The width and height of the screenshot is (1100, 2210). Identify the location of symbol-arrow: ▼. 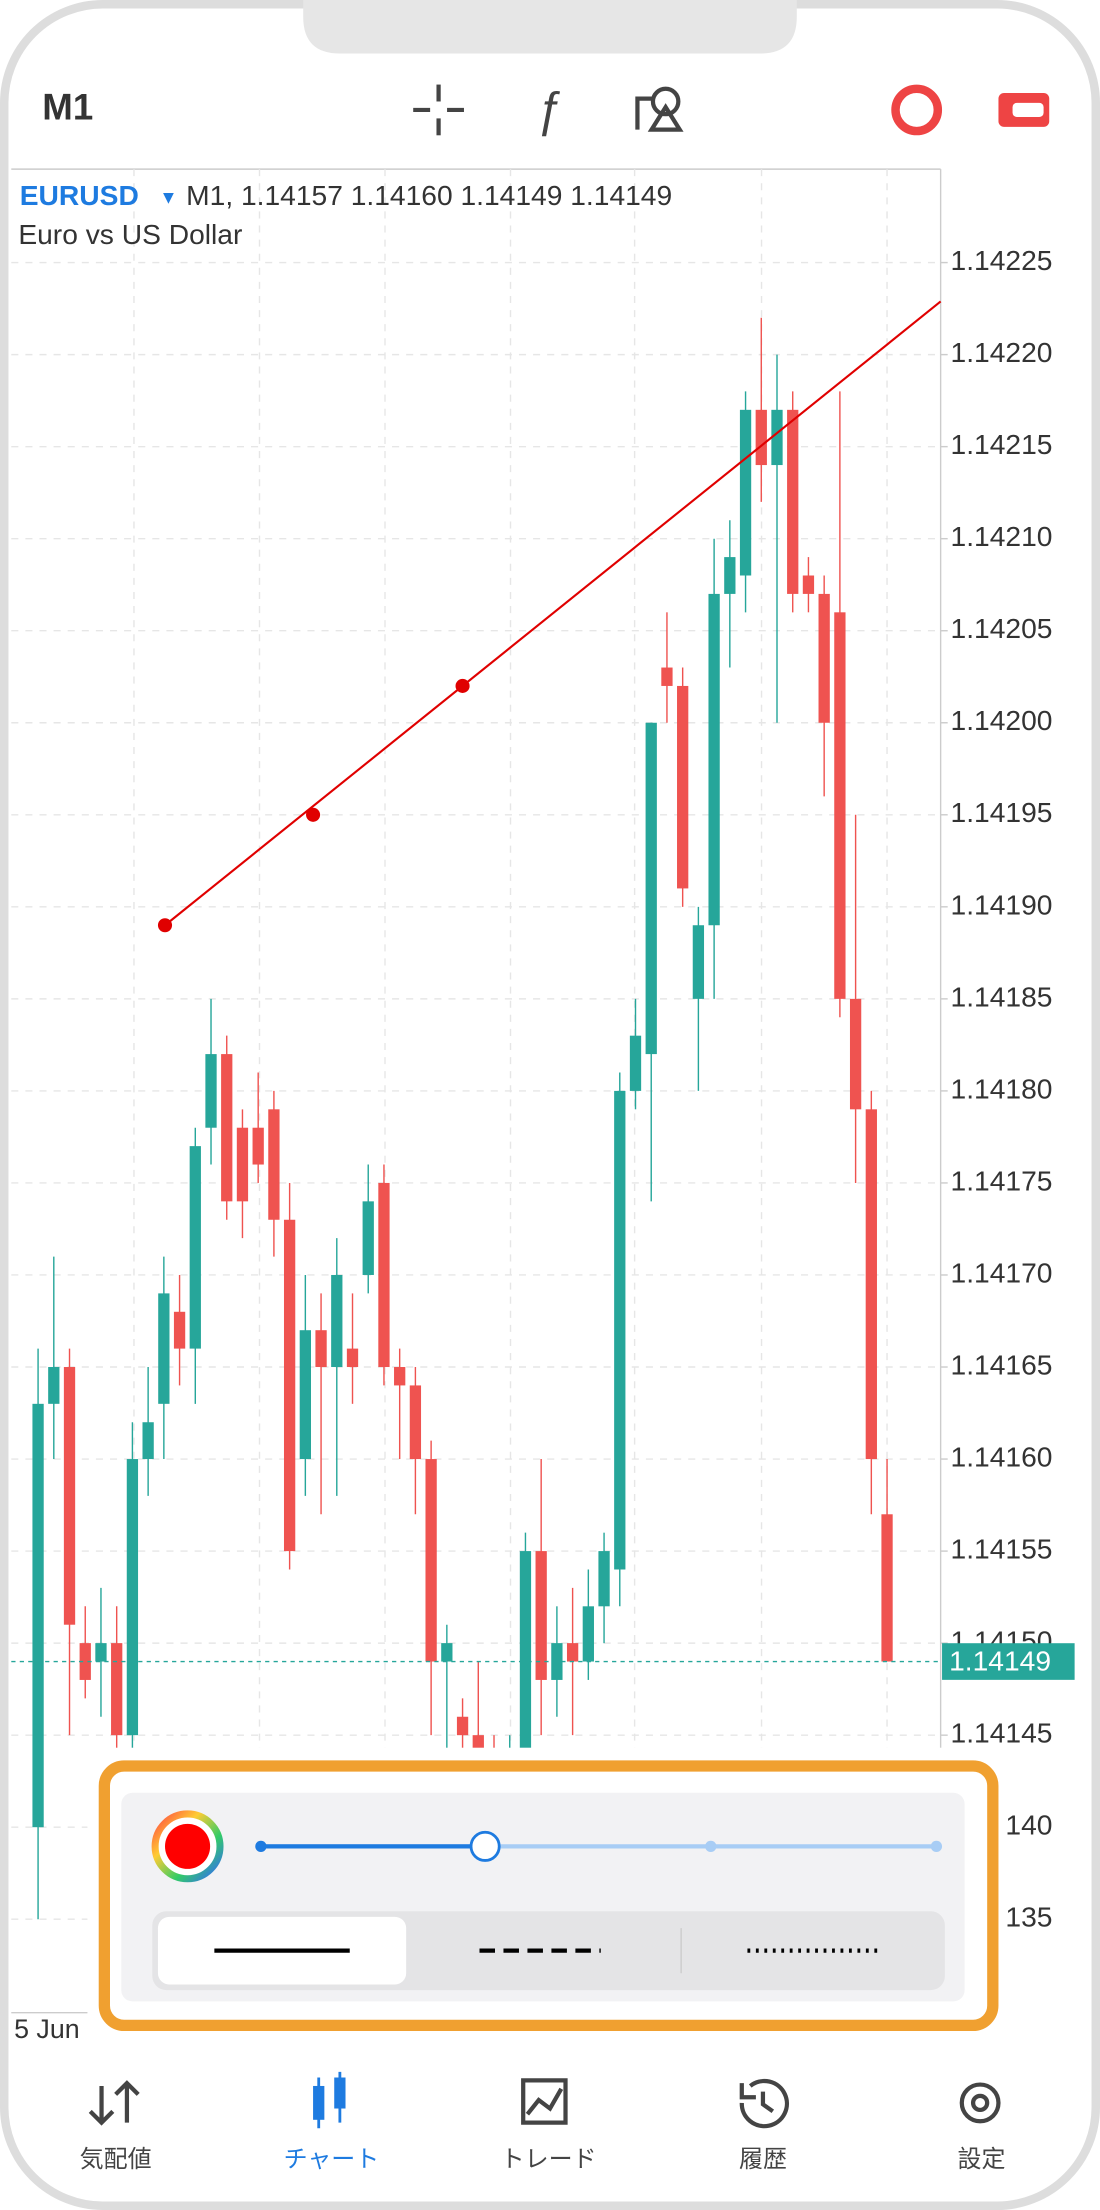
(168, 197).